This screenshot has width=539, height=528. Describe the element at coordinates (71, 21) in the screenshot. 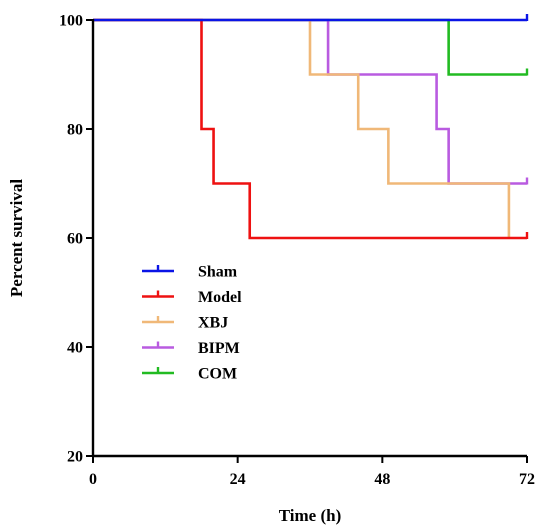

I see `y-tick-label: 100` at that location.